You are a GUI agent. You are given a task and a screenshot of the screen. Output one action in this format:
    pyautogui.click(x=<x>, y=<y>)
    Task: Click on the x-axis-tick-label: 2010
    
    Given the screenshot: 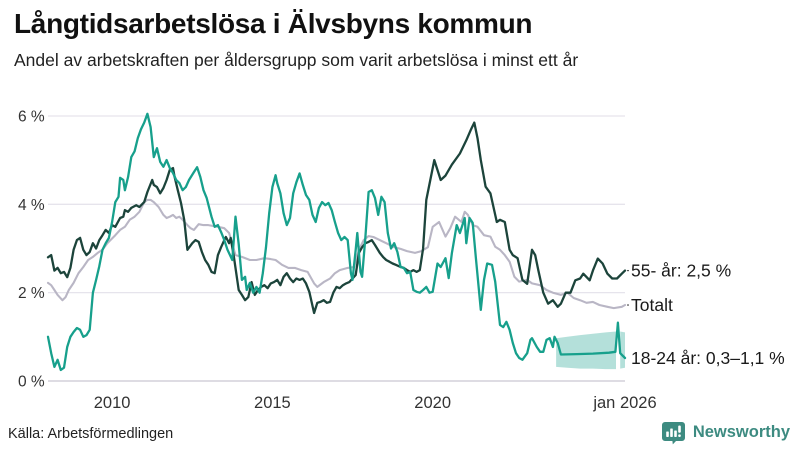 What is the action you would take?
    pyautogui.click(x=112, y=403)
    